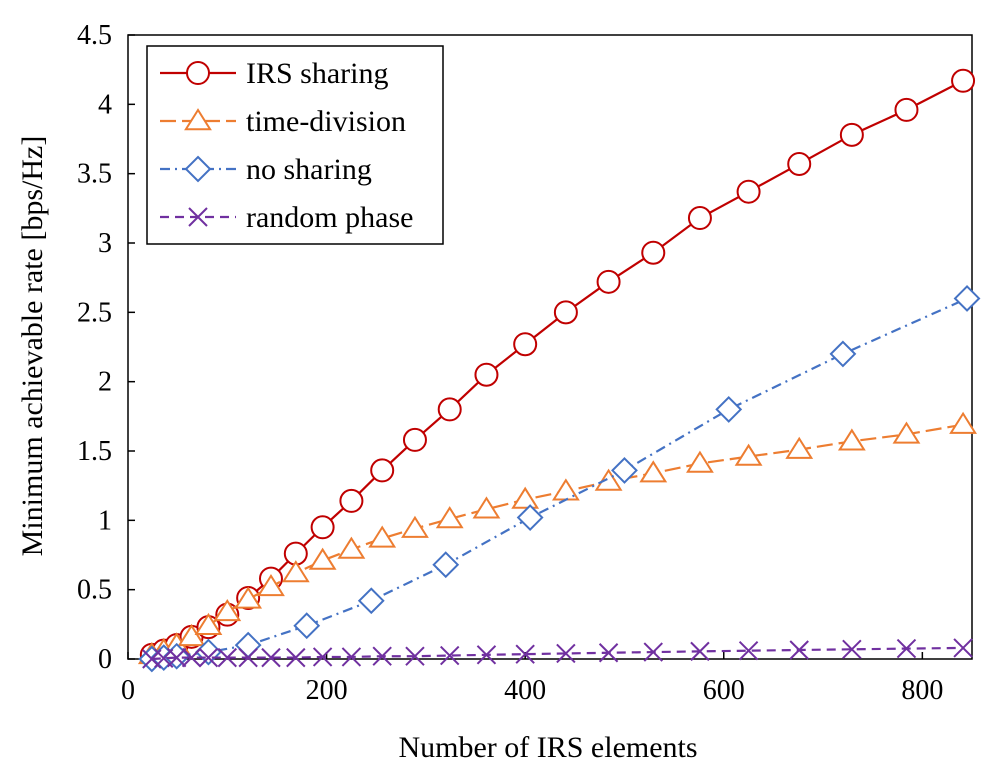 This screenshot has height=783, width=996. I want to click on legend-label: no sharing, so click(309, 169).